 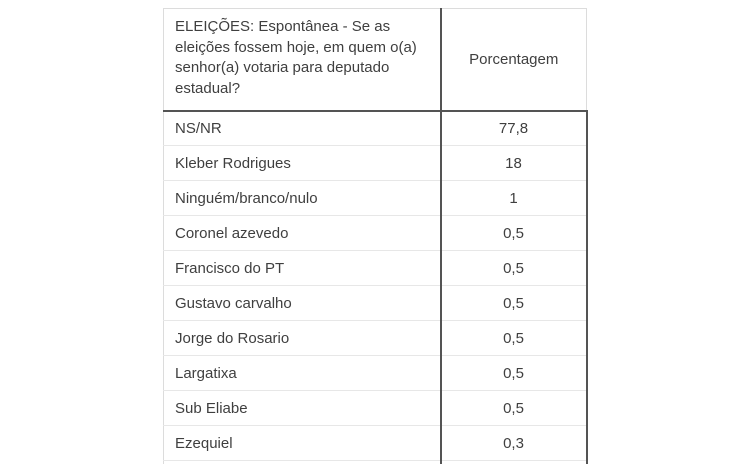 I want to click on table-row: Sub Eliabe 0,5, so click(x=375, y=408).